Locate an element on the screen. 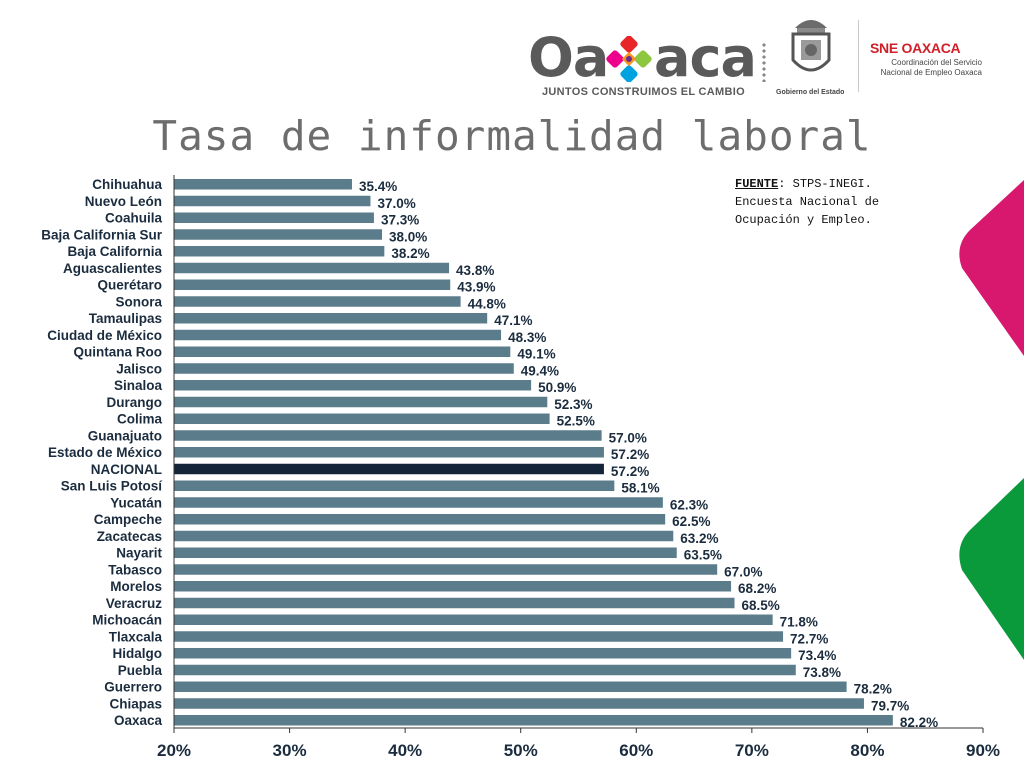 This screenshot has width=1024, height=768. value-label-18: 58.1% is located at coordinates (640, 488).